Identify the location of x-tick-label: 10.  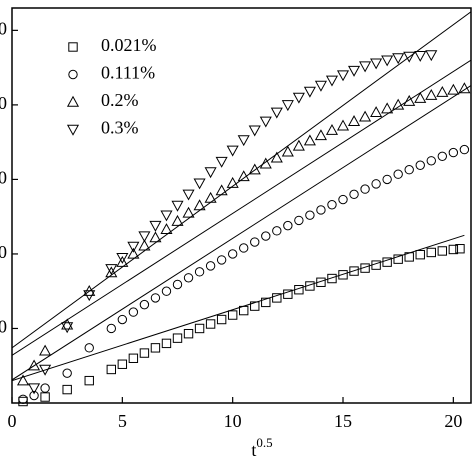
(233, 421).